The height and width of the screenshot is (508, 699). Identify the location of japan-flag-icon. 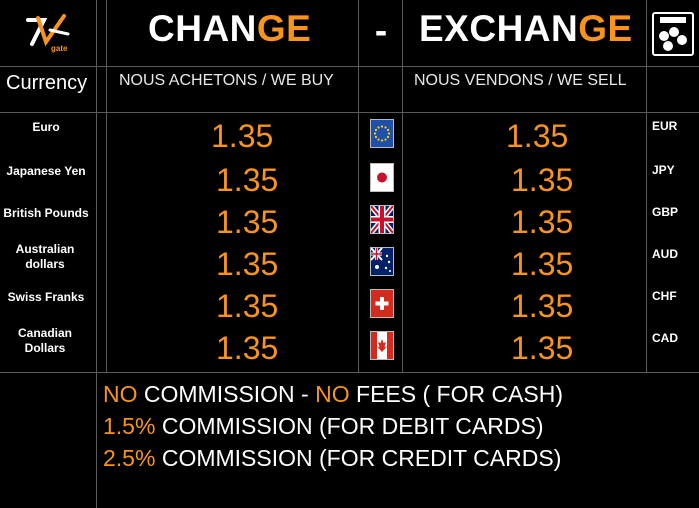
(382, 177).